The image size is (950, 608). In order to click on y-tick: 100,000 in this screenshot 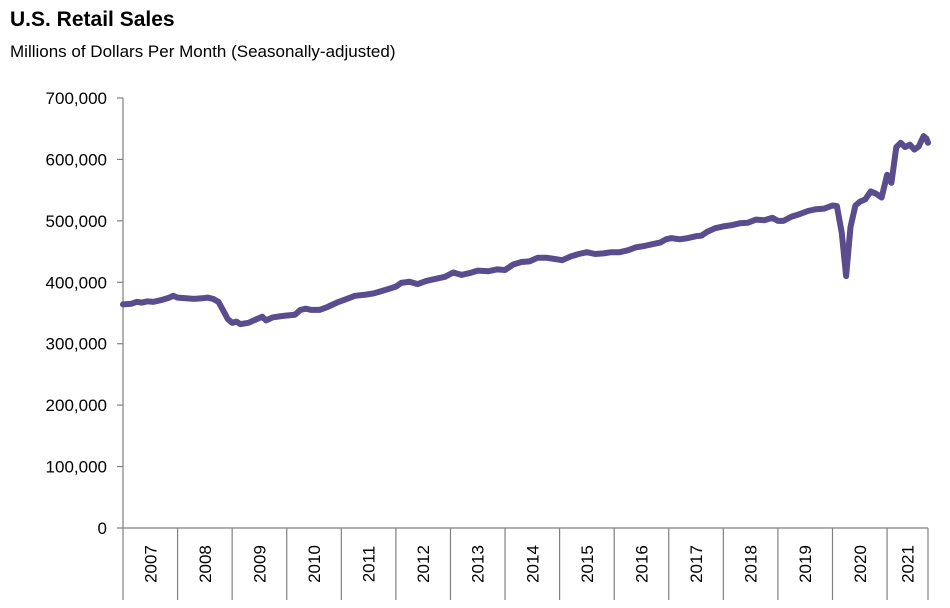, I will do `click(84, 467)`.